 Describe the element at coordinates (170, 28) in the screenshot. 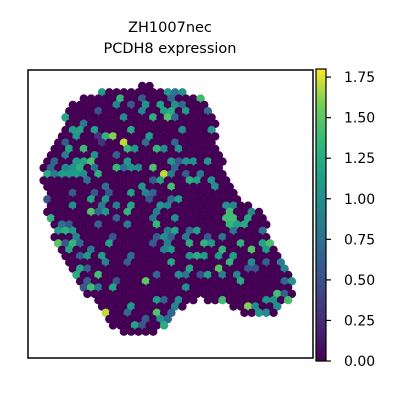

I see `chart-title-line-1: ZH1007nec` at that location.